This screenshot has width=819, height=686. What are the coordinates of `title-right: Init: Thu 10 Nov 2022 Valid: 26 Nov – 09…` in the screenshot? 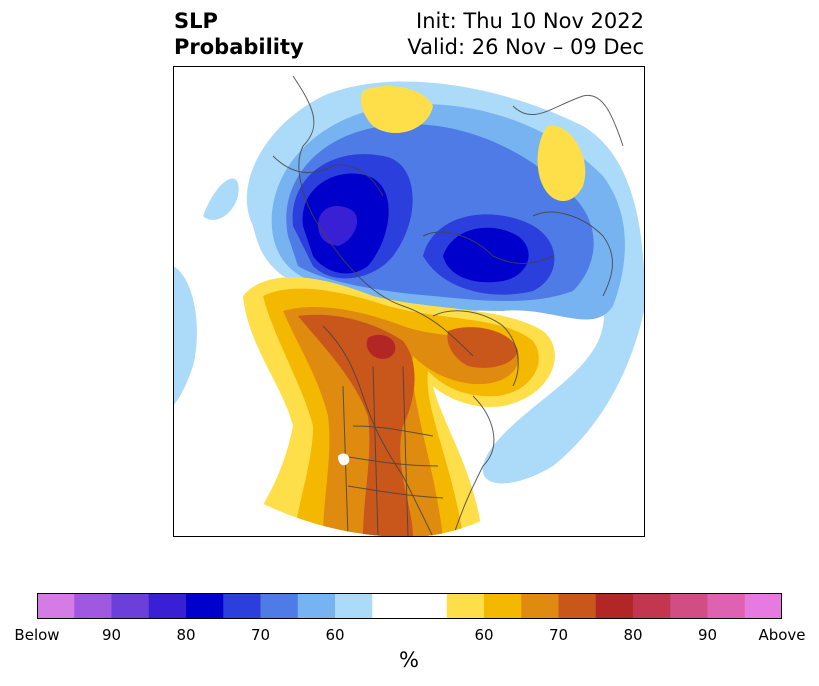 It's located at (525, 34).